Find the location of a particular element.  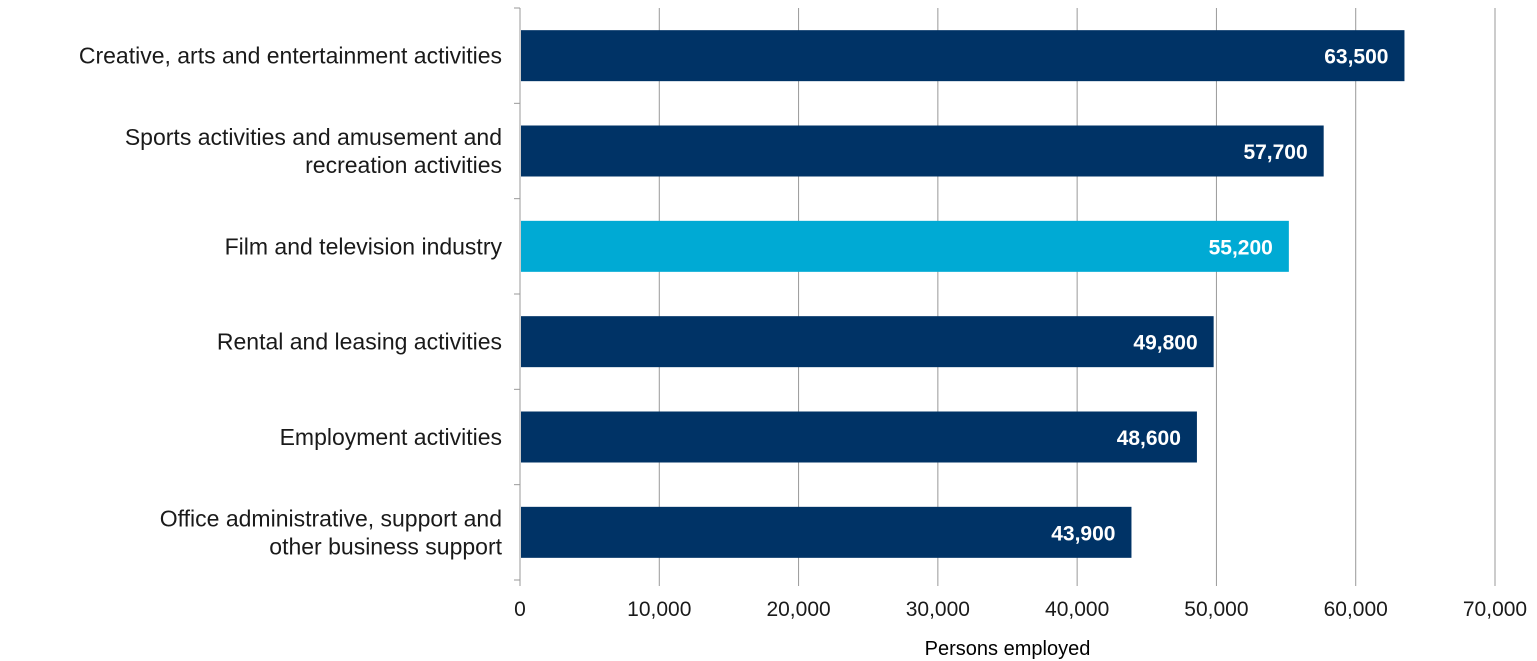

x-tick-label: 30,000 is located at coordinates (938, 609).